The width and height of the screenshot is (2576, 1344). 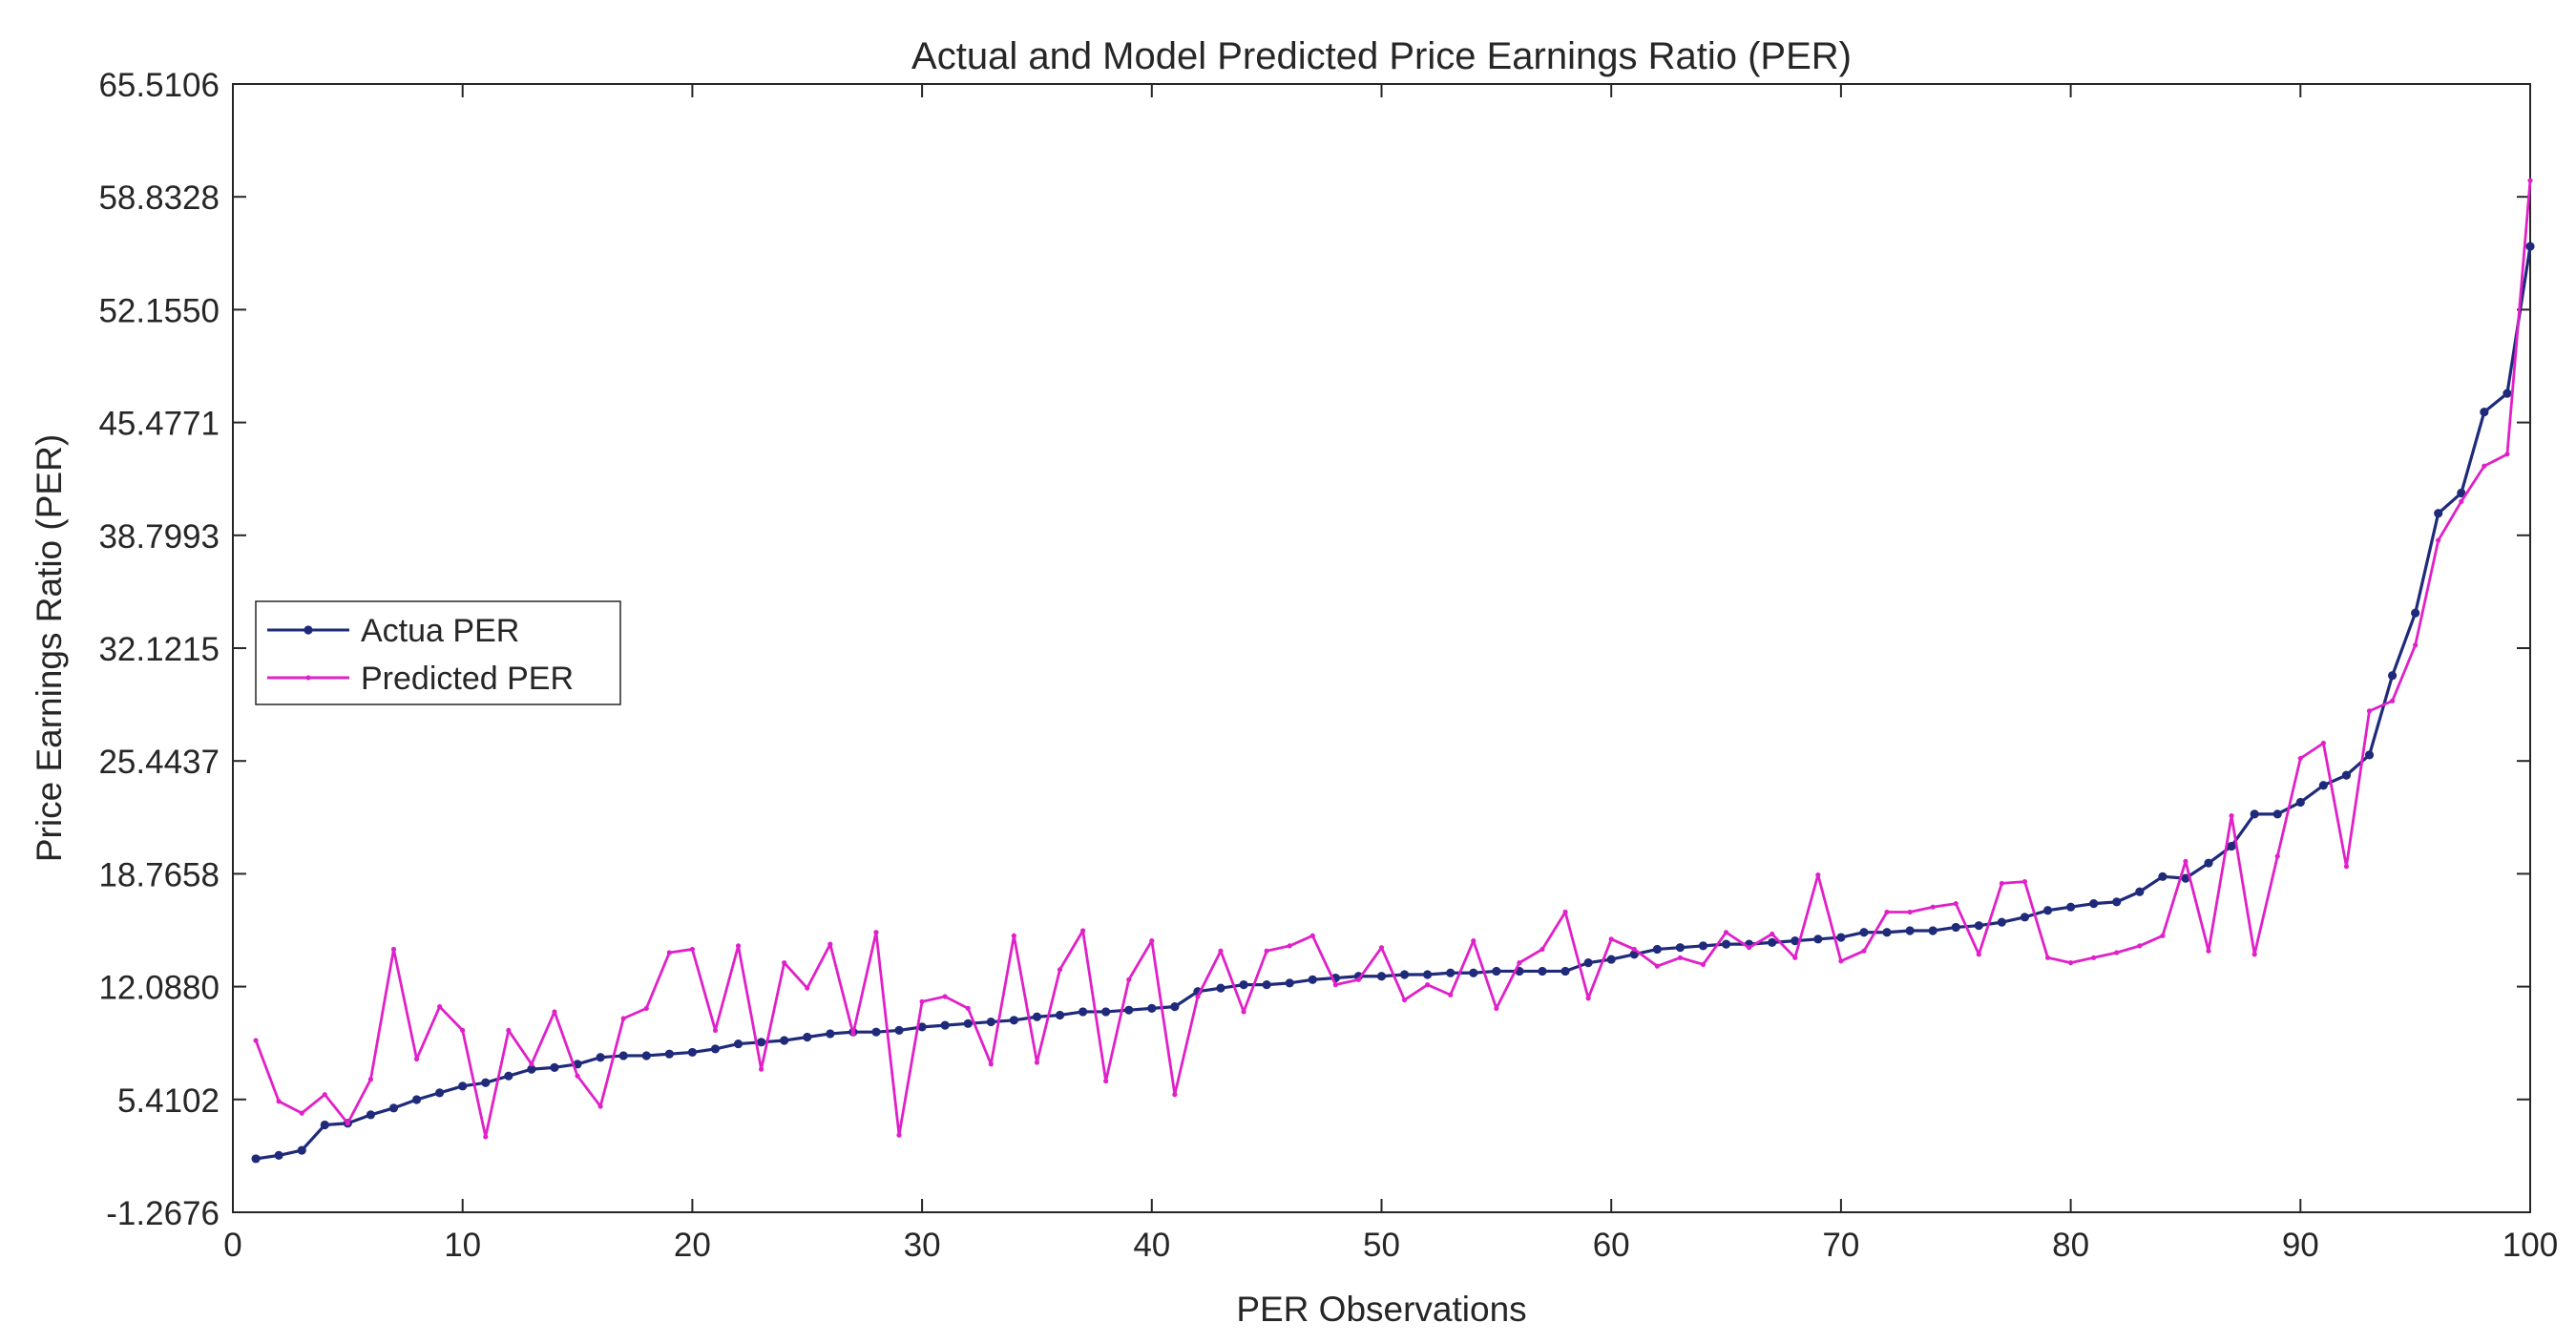 I want to click on x-tick-label: 0, so click(x=232, y=1245).